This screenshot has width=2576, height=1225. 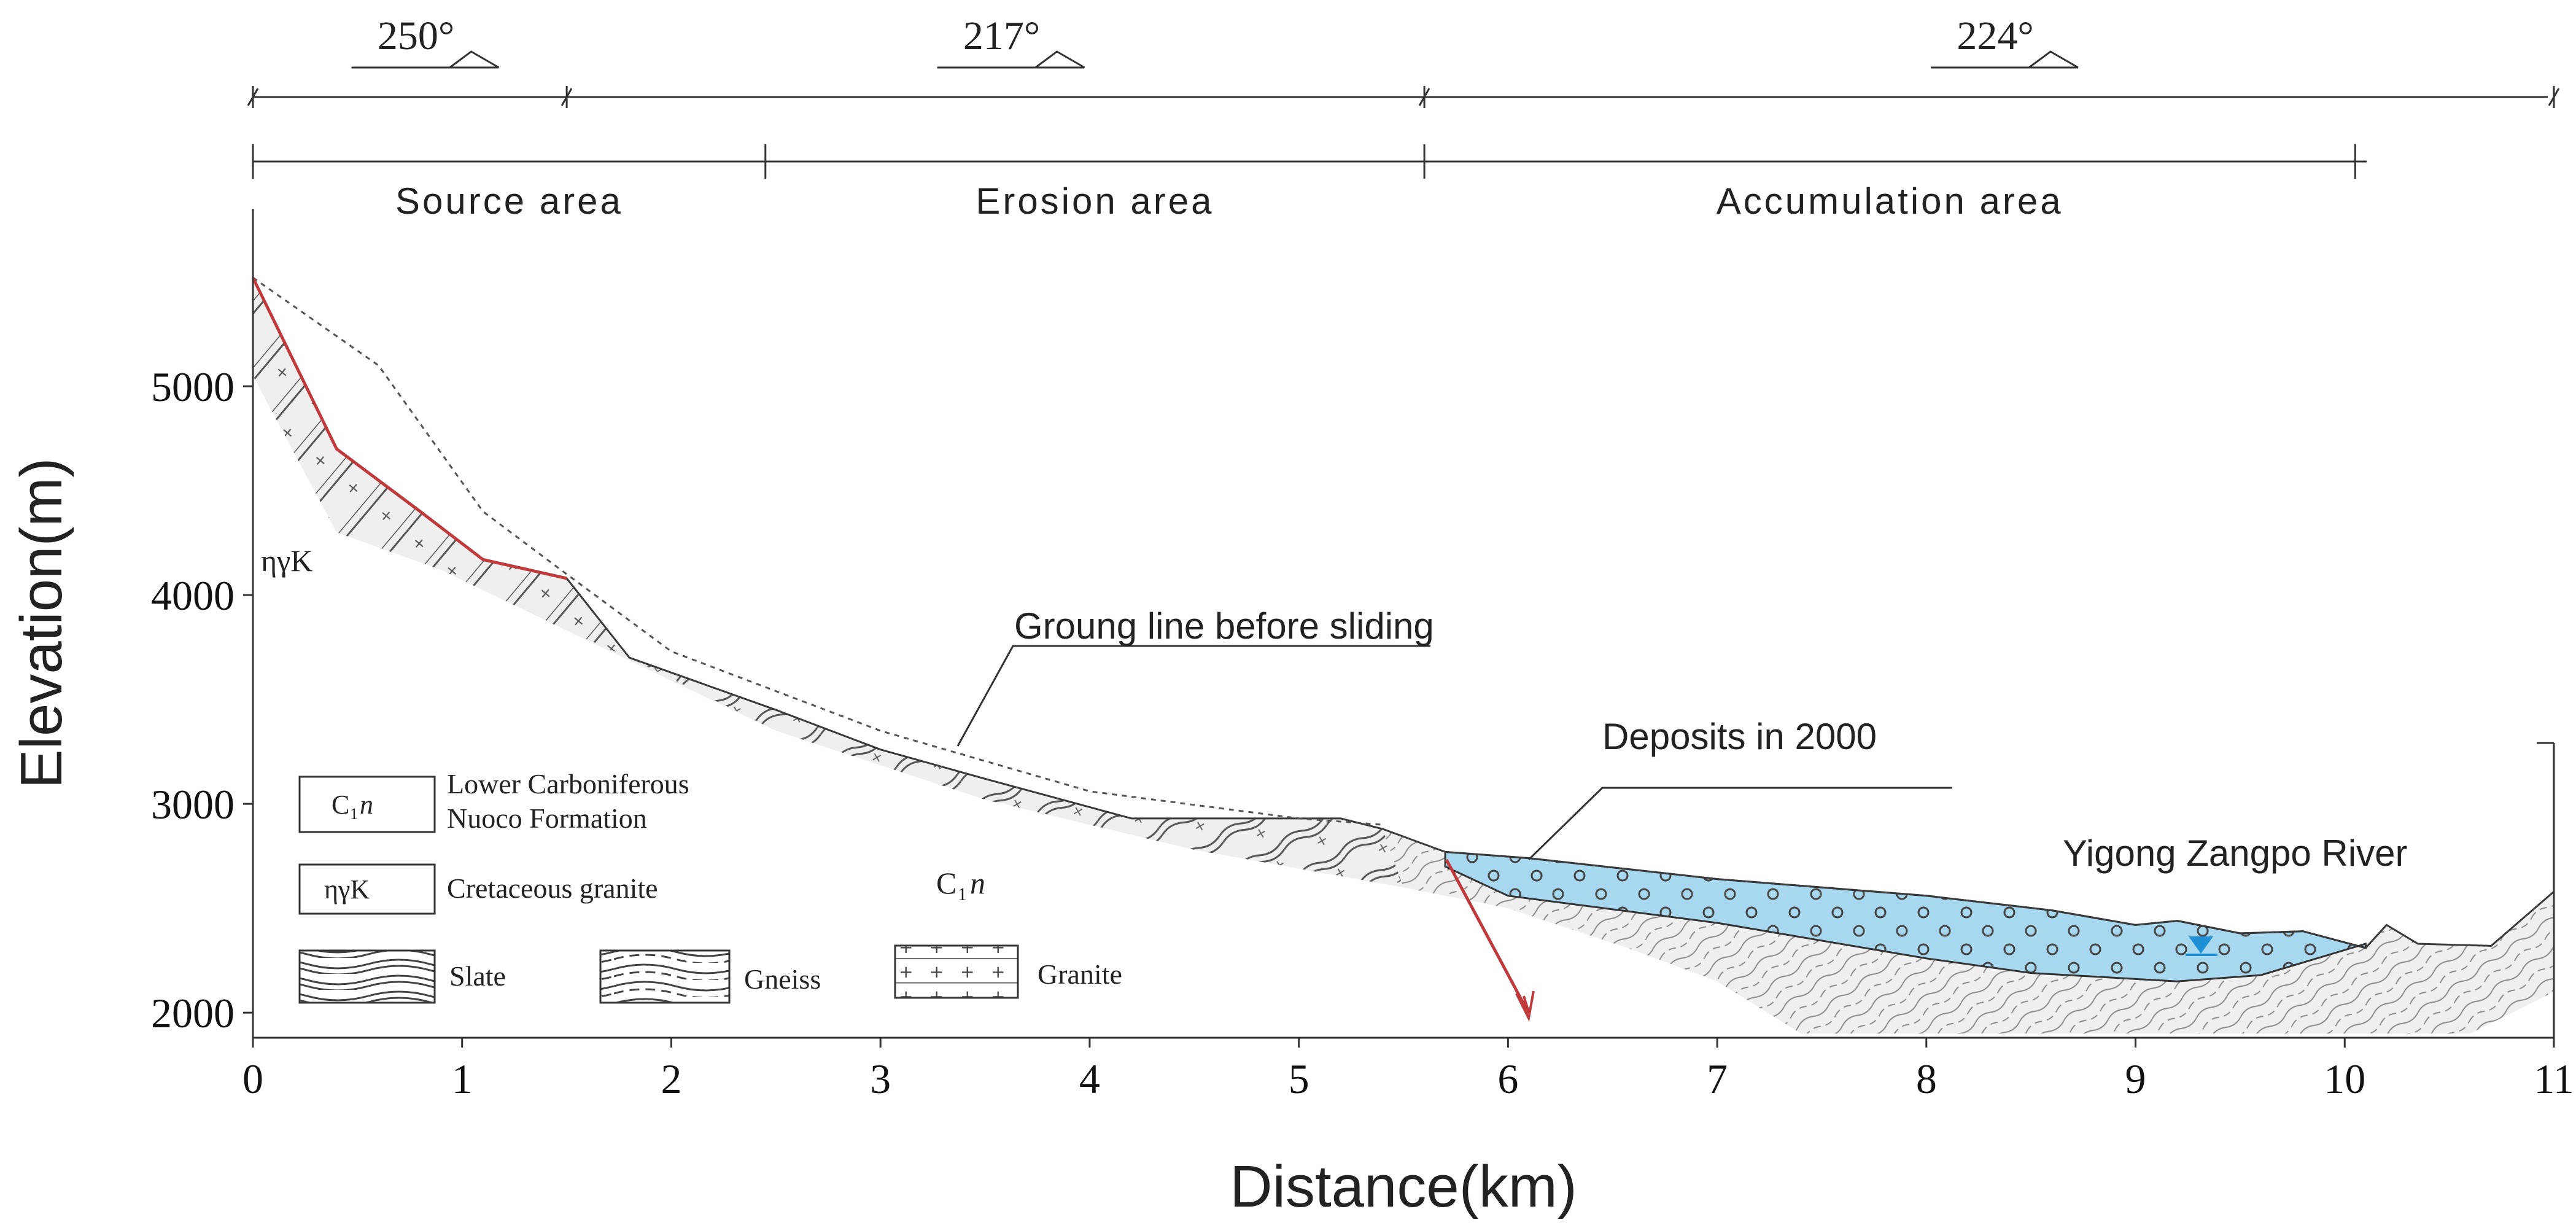 I want to click on slope-direction-label: 250°, so click(x=416, y=36).